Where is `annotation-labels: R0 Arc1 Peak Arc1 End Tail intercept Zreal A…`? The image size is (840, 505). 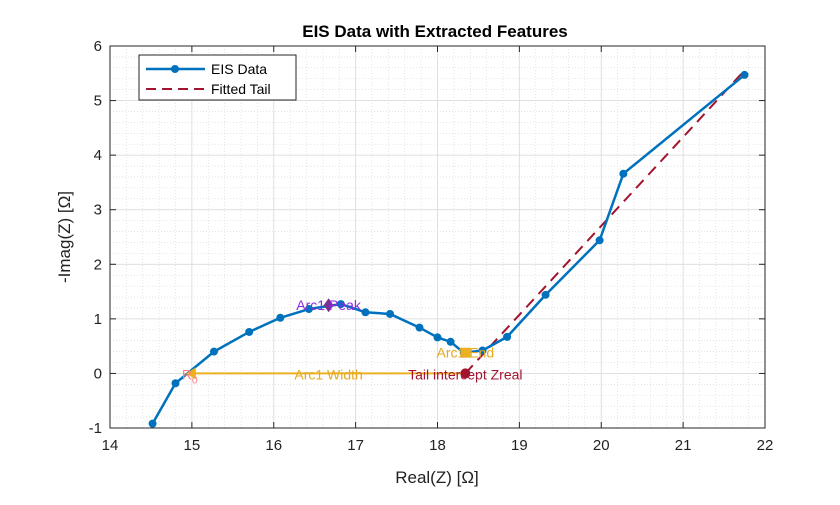
annotation-labels: R0 Arc1 Peak Arc1 End Tail intercept Zreal A… is located at coordinates (352, 341).